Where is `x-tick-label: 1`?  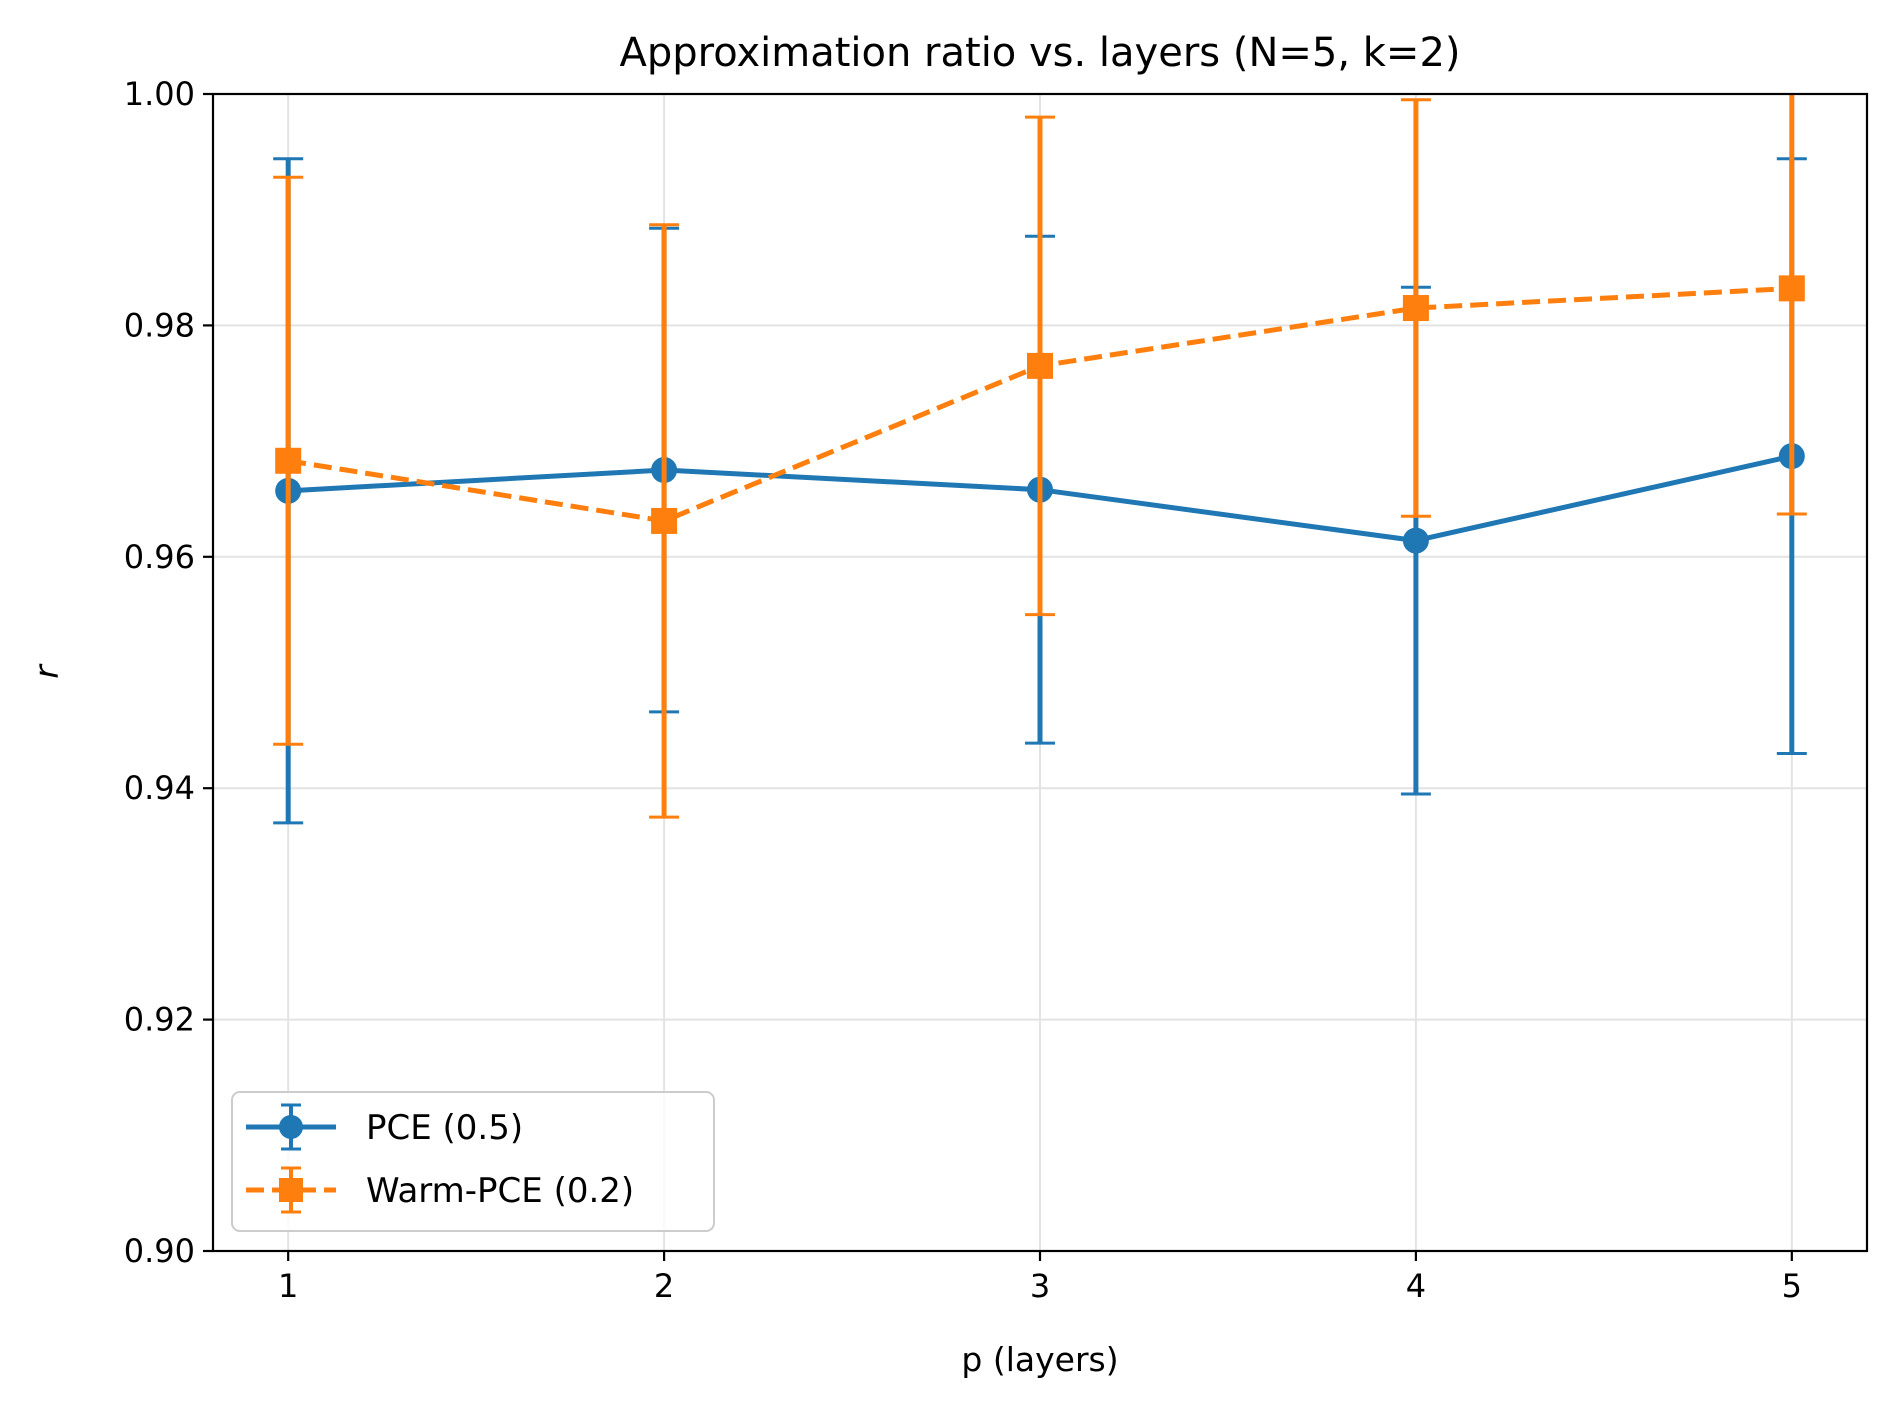 x-tick-label: 1 is located at coordinates (288, 1286).